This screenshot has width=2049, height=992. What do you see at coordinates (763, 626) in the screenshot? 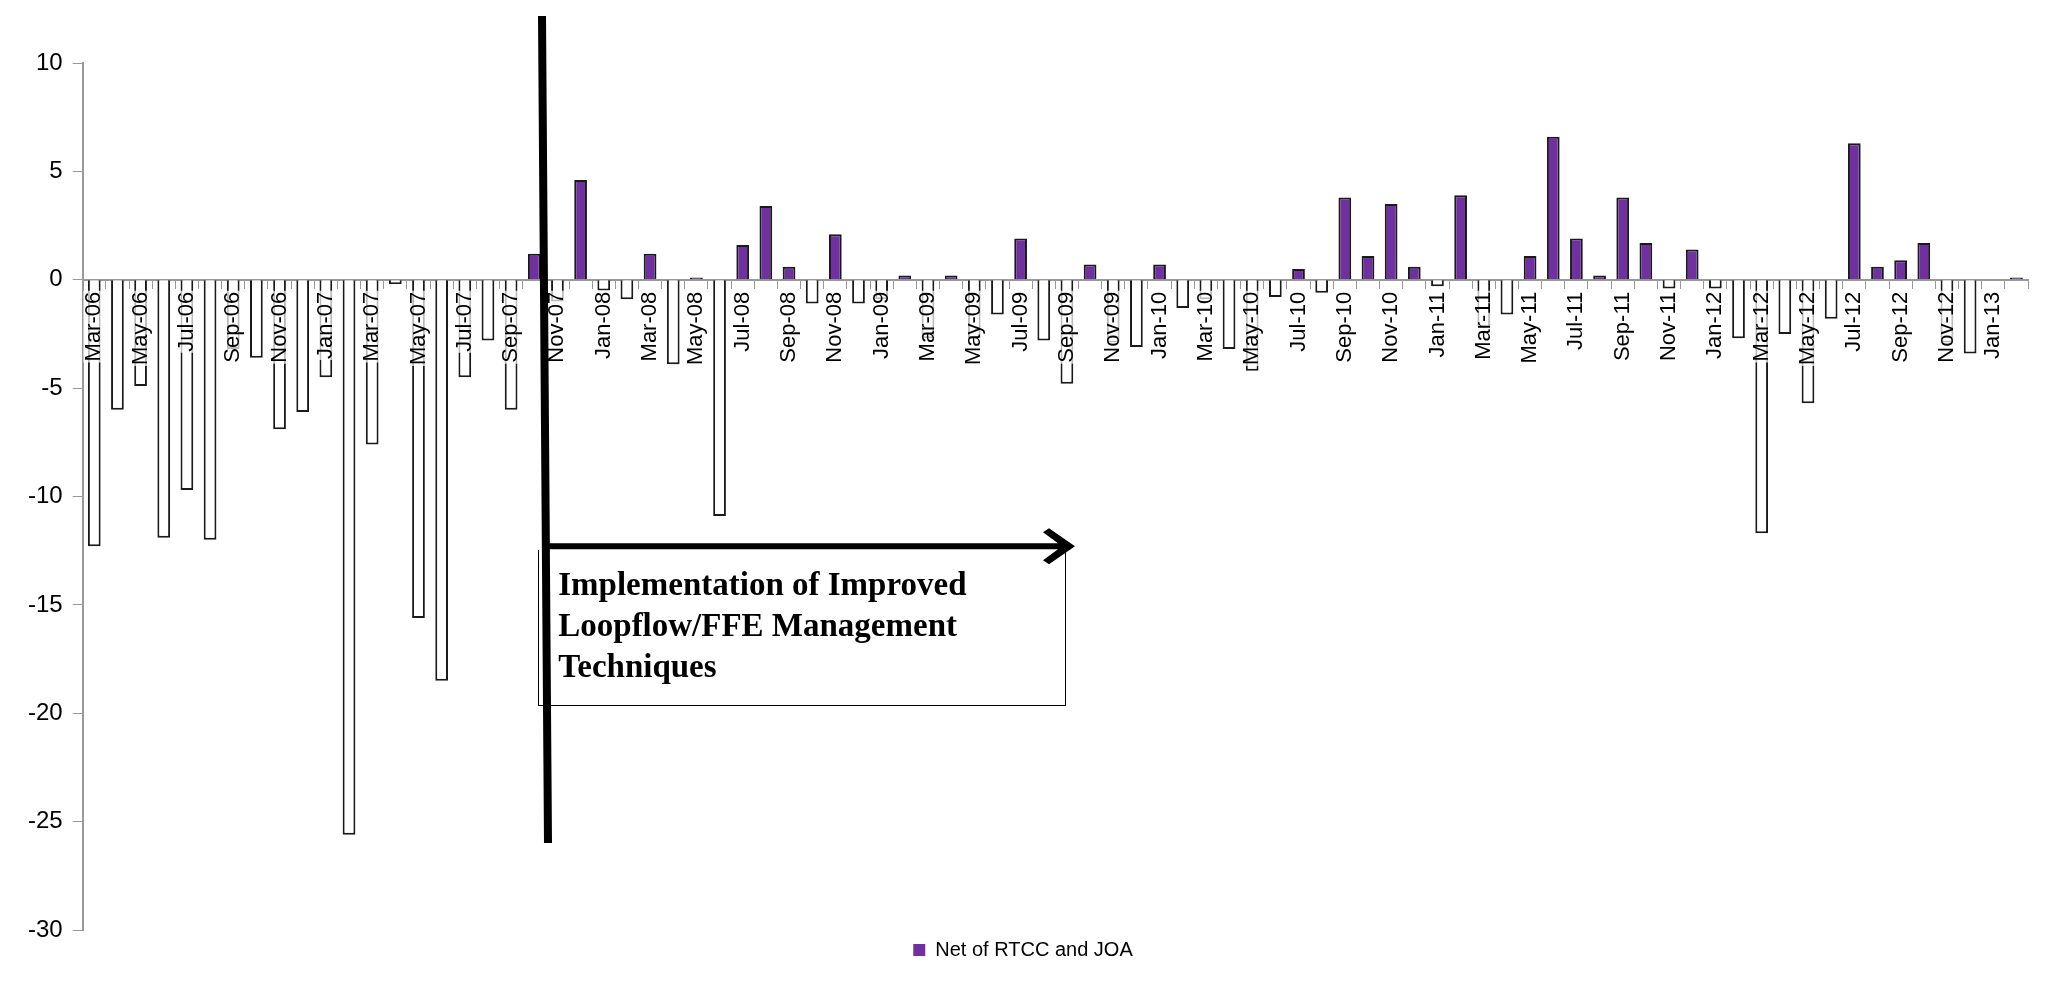
I see `annotation: Implementation of Improved Loopflow/FFE Management Techniques` at bounding box center [763, 626].